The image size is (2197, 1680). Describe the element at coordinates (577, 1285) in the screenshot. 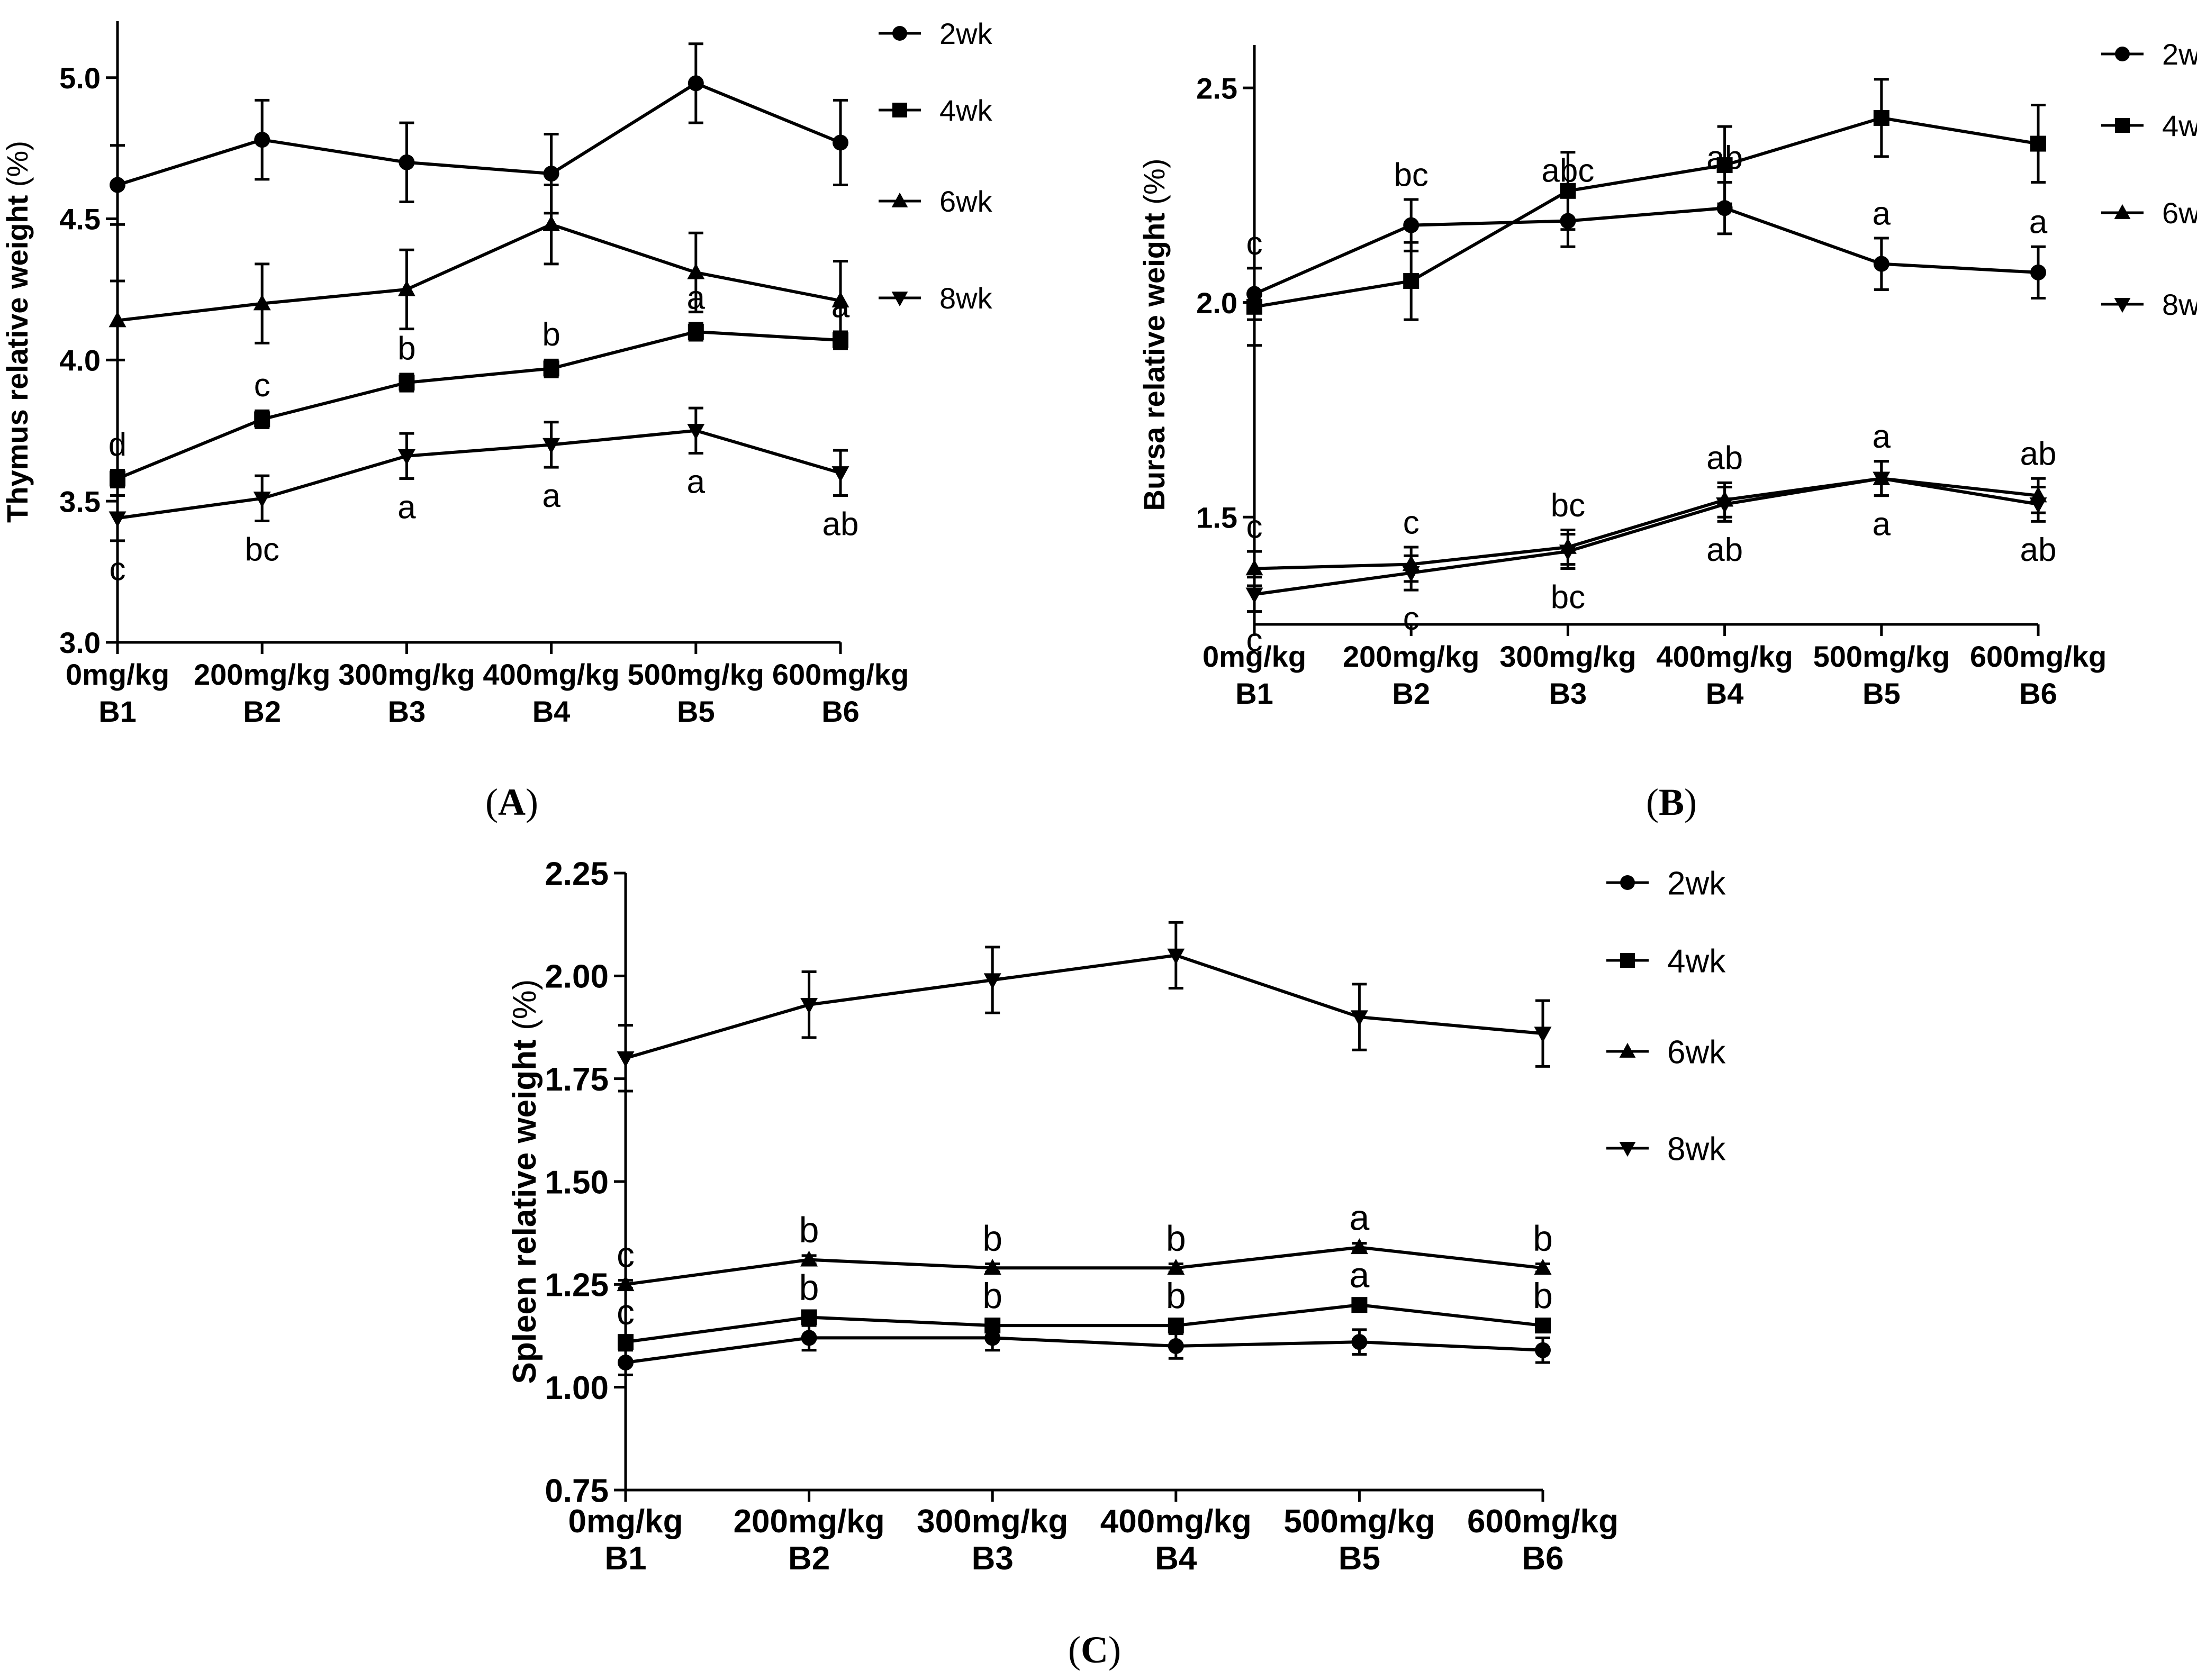

I see `y-tick-label: 1.25` at that location.